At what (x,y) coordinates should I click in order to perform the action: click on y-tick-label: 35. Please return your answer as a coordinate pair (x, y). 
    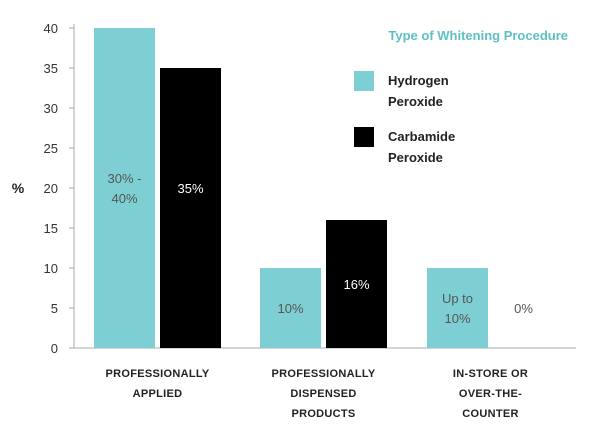
    Looking at the image, I should click on (51, 68).